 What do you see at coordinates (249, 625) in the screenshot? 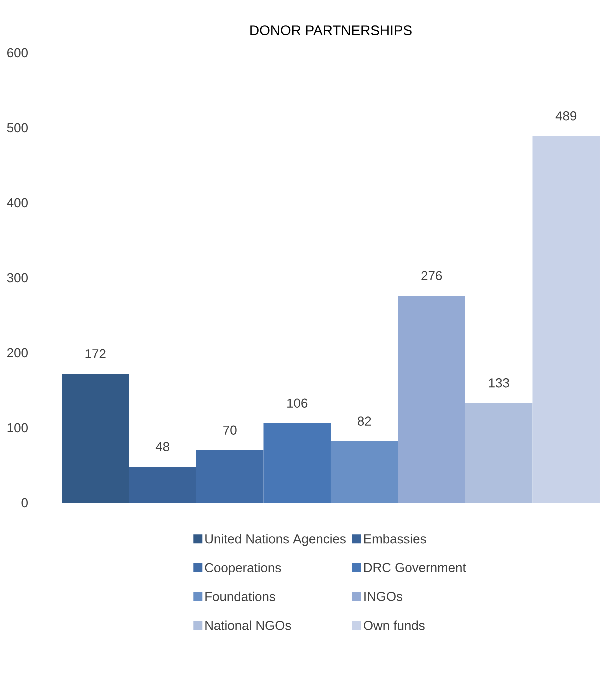
I see `legend-label: National NGOs` at bounding box center [249, 625].